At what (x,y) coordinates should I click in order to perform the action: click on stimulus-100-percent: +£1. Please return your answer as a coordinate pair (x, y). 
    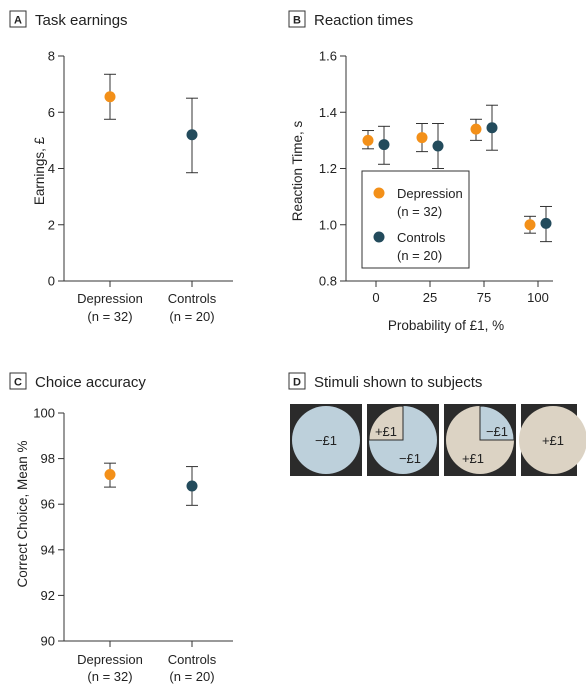
    Looking at the image, I should click on (552, 440).